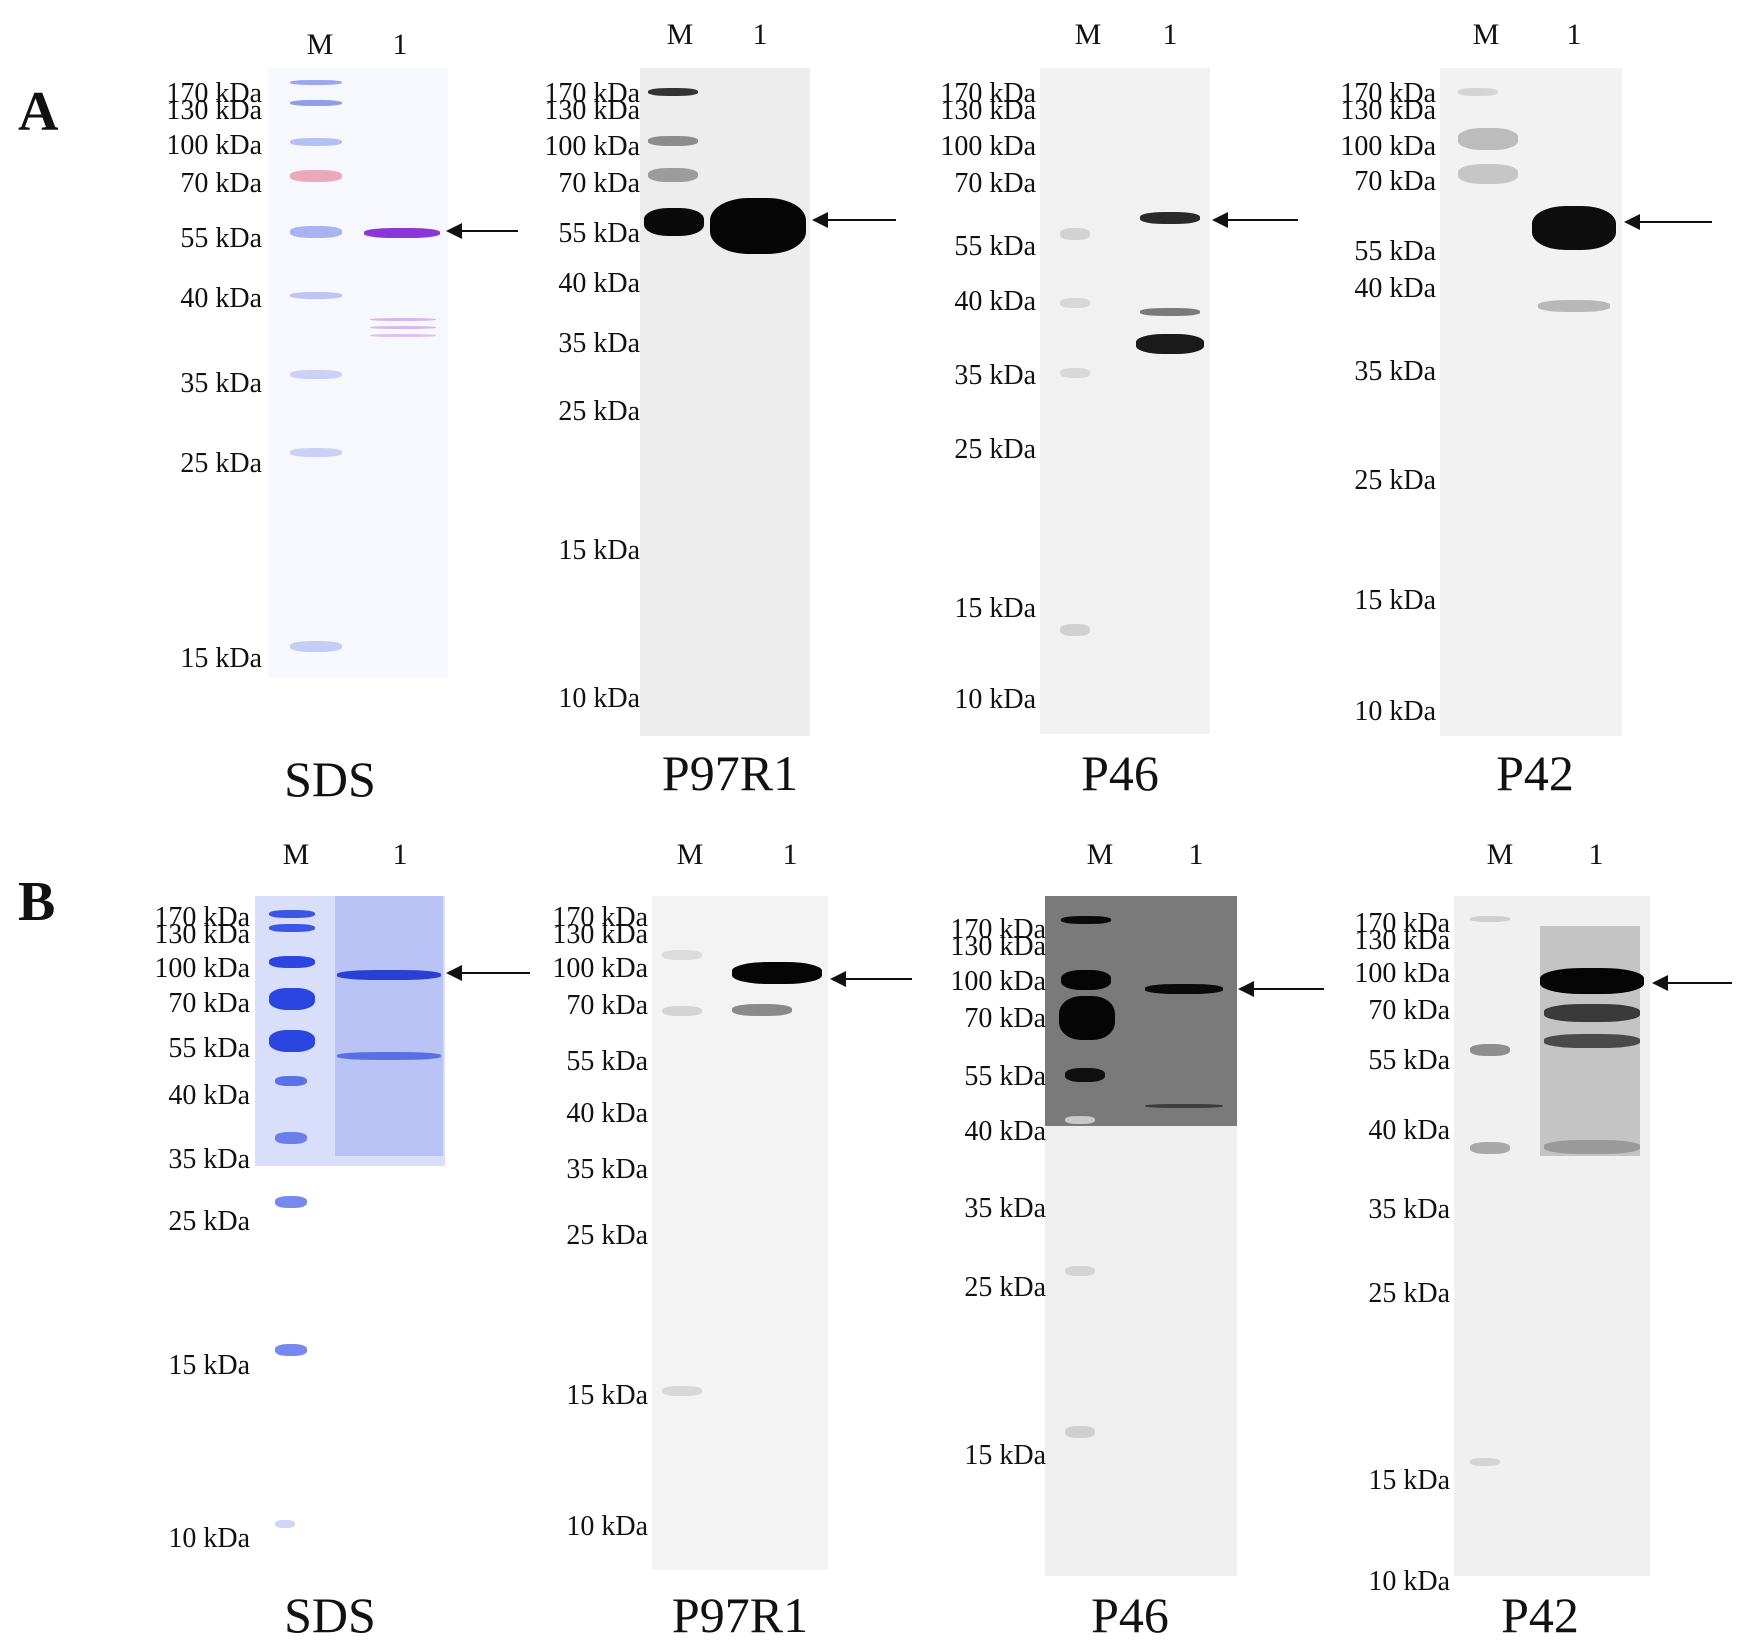  I want to click on gel-a-p46, so click(1125, 401).